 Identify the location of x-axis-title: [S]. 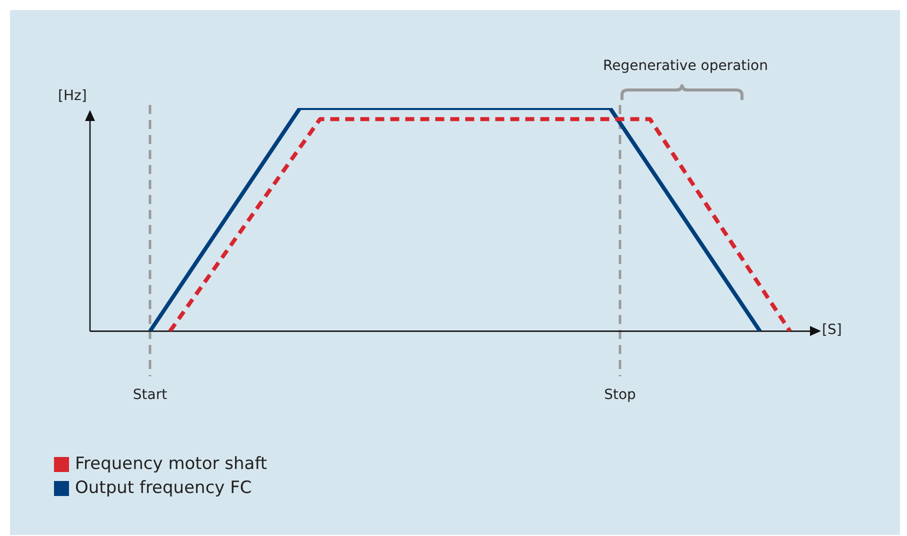
(832, 330).